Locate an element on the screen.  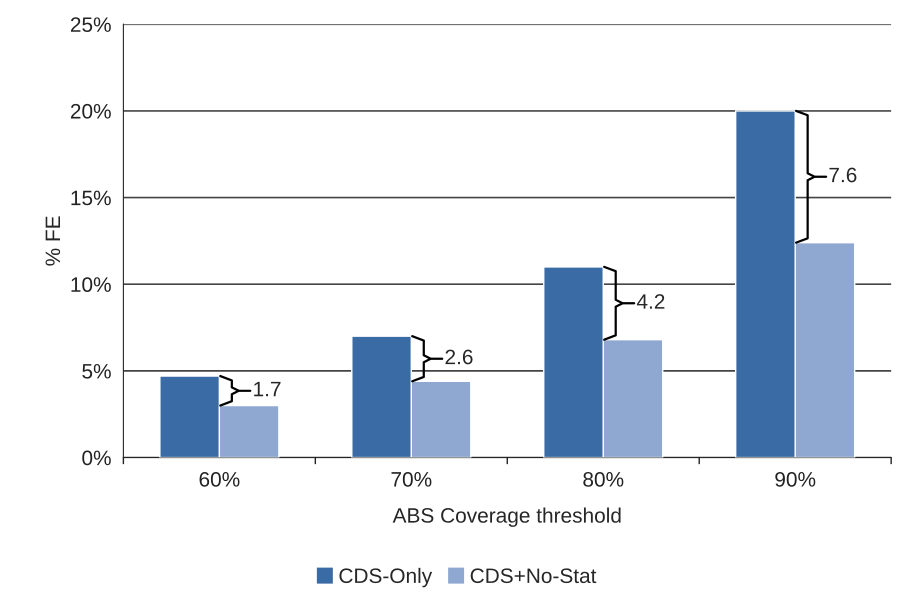
legend-label: CDS+No-Stat is located at coordinates (533, 576).